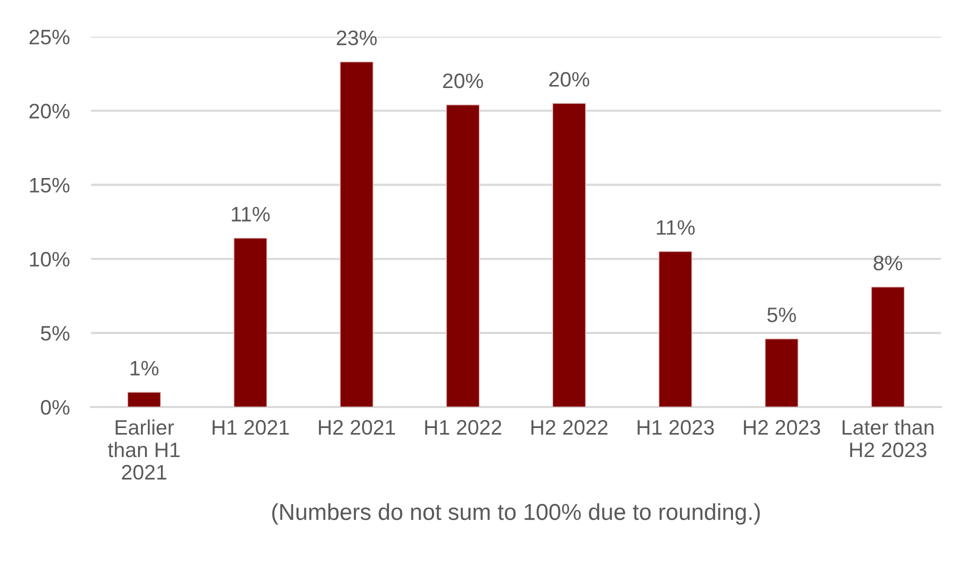  Describe the element at coordinates (50, 259) in the screenshot. I see `y-tick-label: 10%` at that location.